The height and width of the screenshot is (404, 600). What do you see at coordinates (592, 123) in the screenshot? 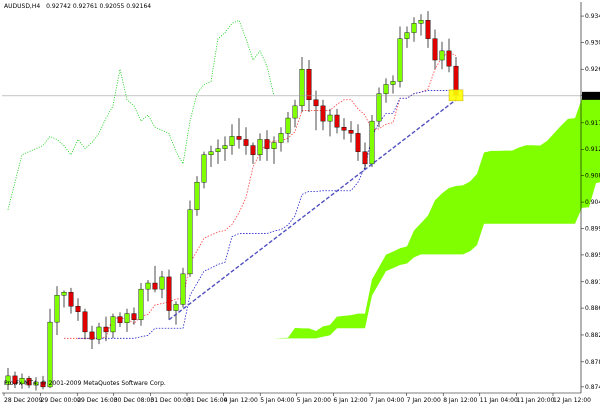
I see `y-tick-label: 0.91722` at bounding box center [592, 123].